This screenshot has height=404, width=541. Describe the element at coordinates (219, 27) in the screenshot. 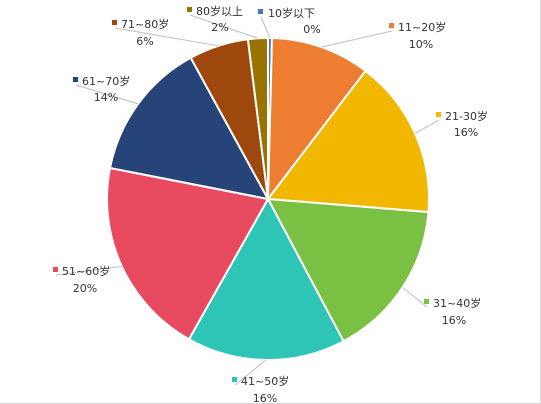

I see `data-label-percent: 2%` at that location.